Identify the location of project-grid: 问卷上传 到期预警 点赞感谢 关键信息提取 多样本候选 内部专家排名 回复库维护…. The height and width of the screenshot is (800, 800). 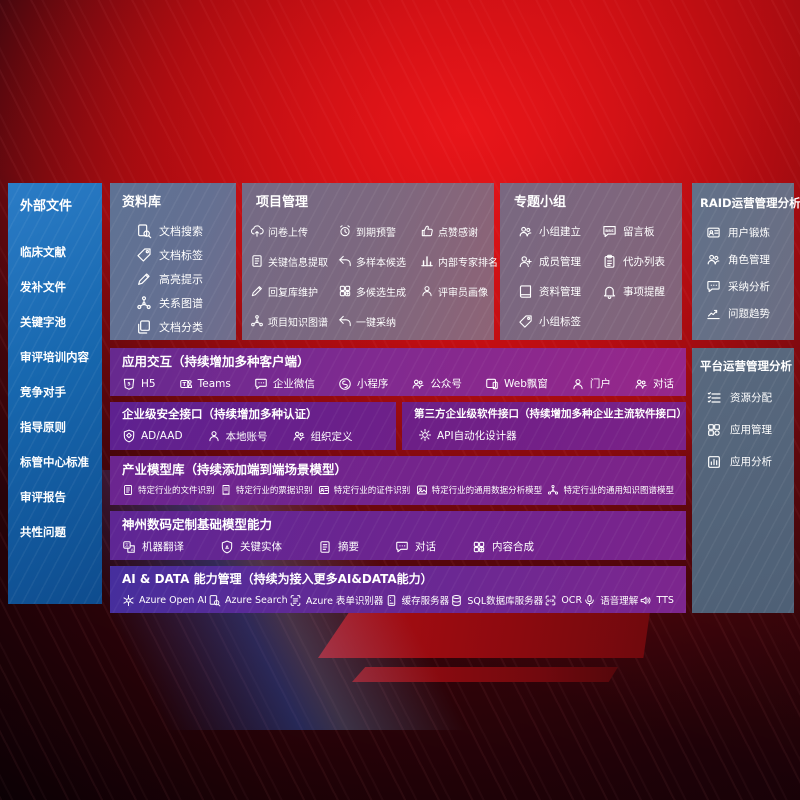
(374, 276).